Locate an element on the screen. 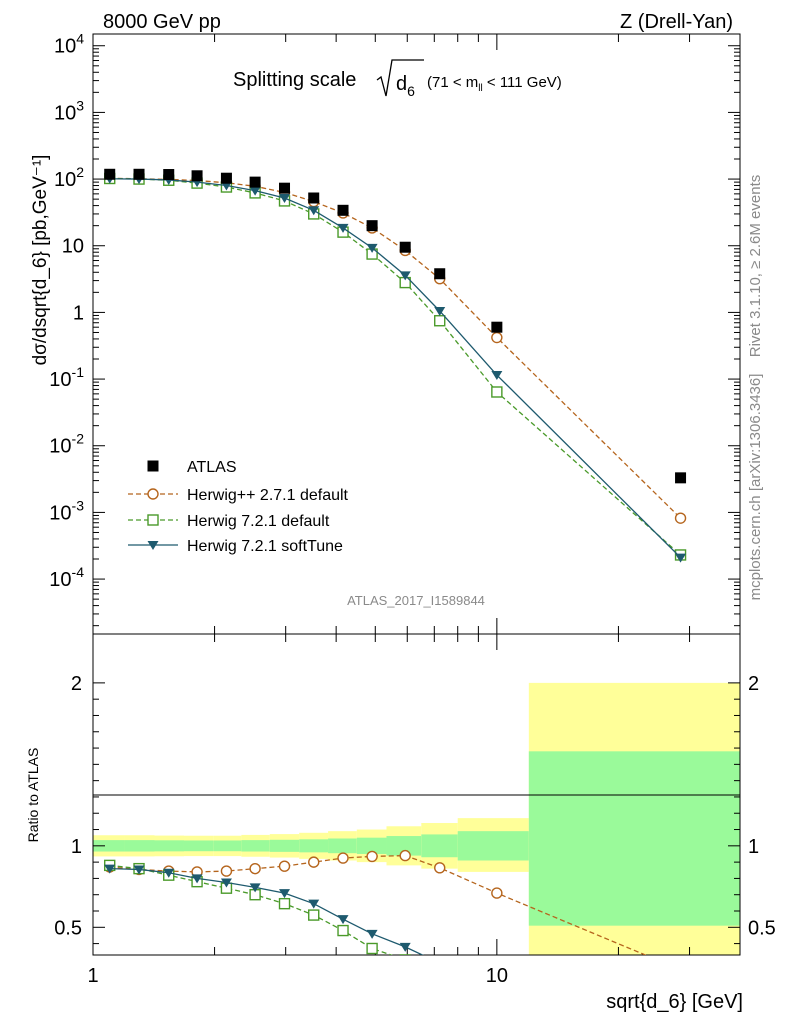 The height and width of the screenshot is (1024, 786). x-axis-label: sqrt{d_6} [GeV] is located at coordinates (674, 1002).